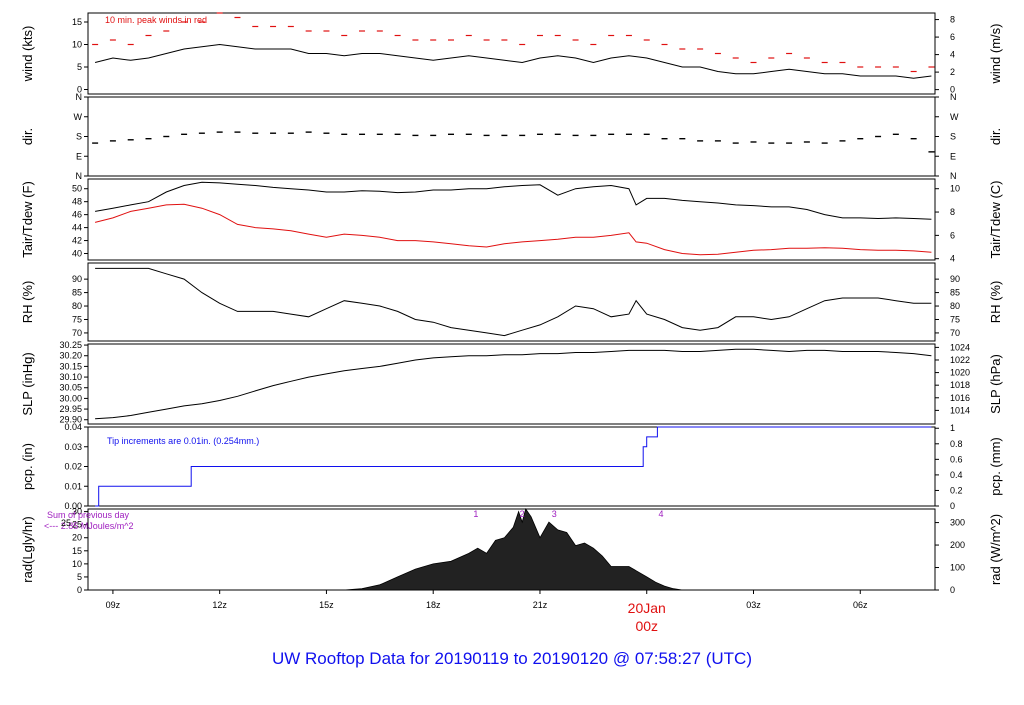  Describe the element at coordinates (27, 54) in the screenshot. I see `wind-ylabel: wind (kts)` at that location.